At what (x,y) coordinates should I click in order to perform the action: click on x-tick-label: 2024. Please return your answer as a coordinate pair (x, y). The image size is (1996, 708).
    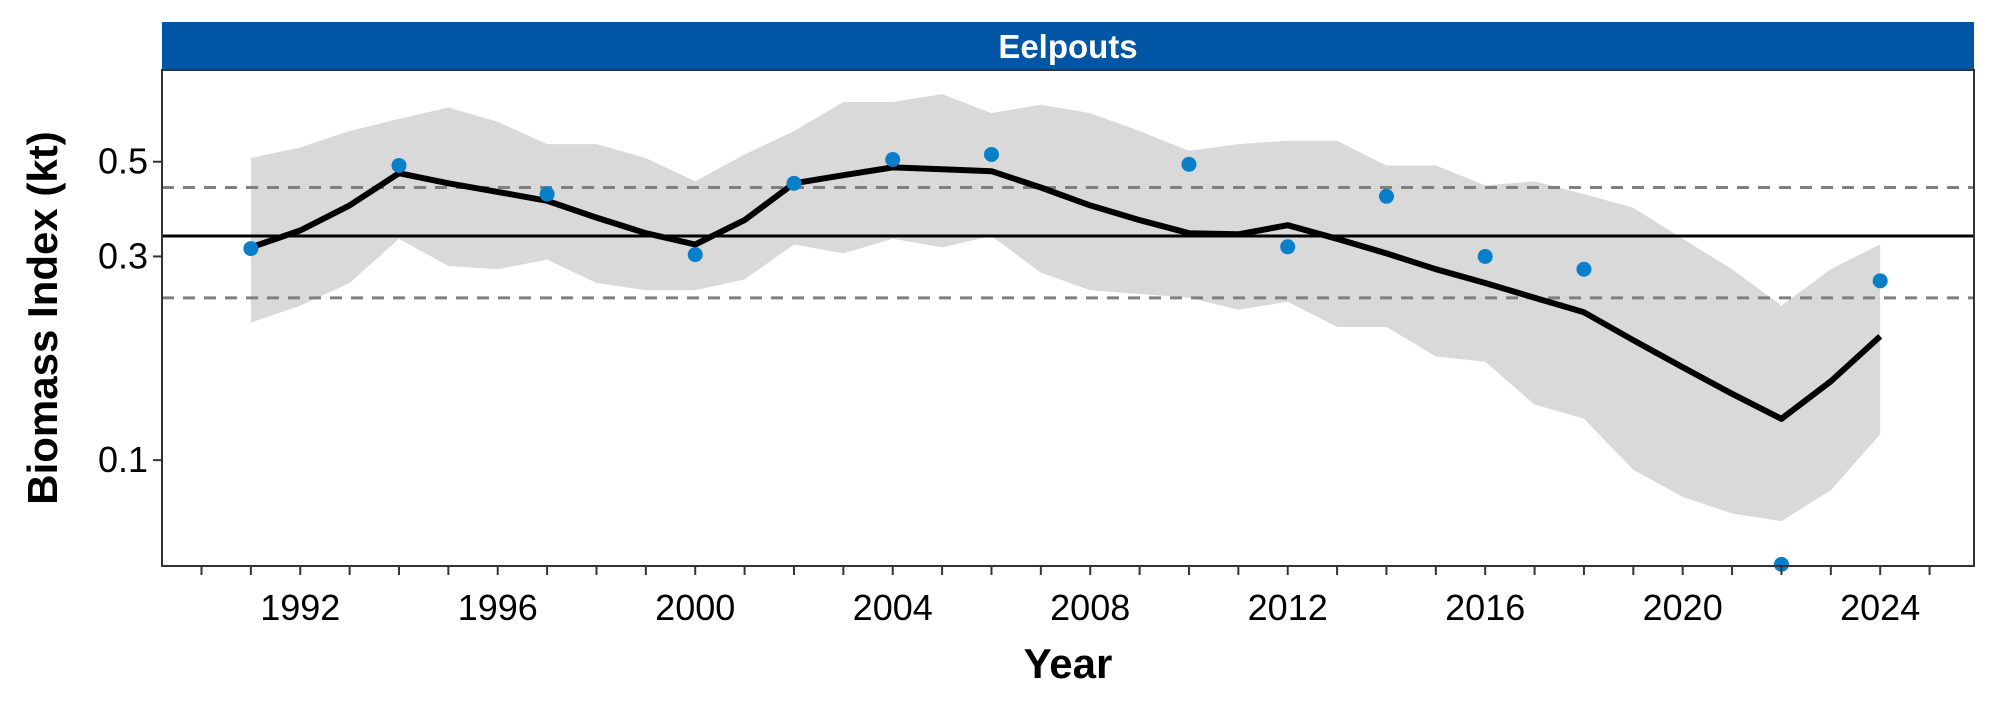
    Looking at the image, I should click on (1880, 607).